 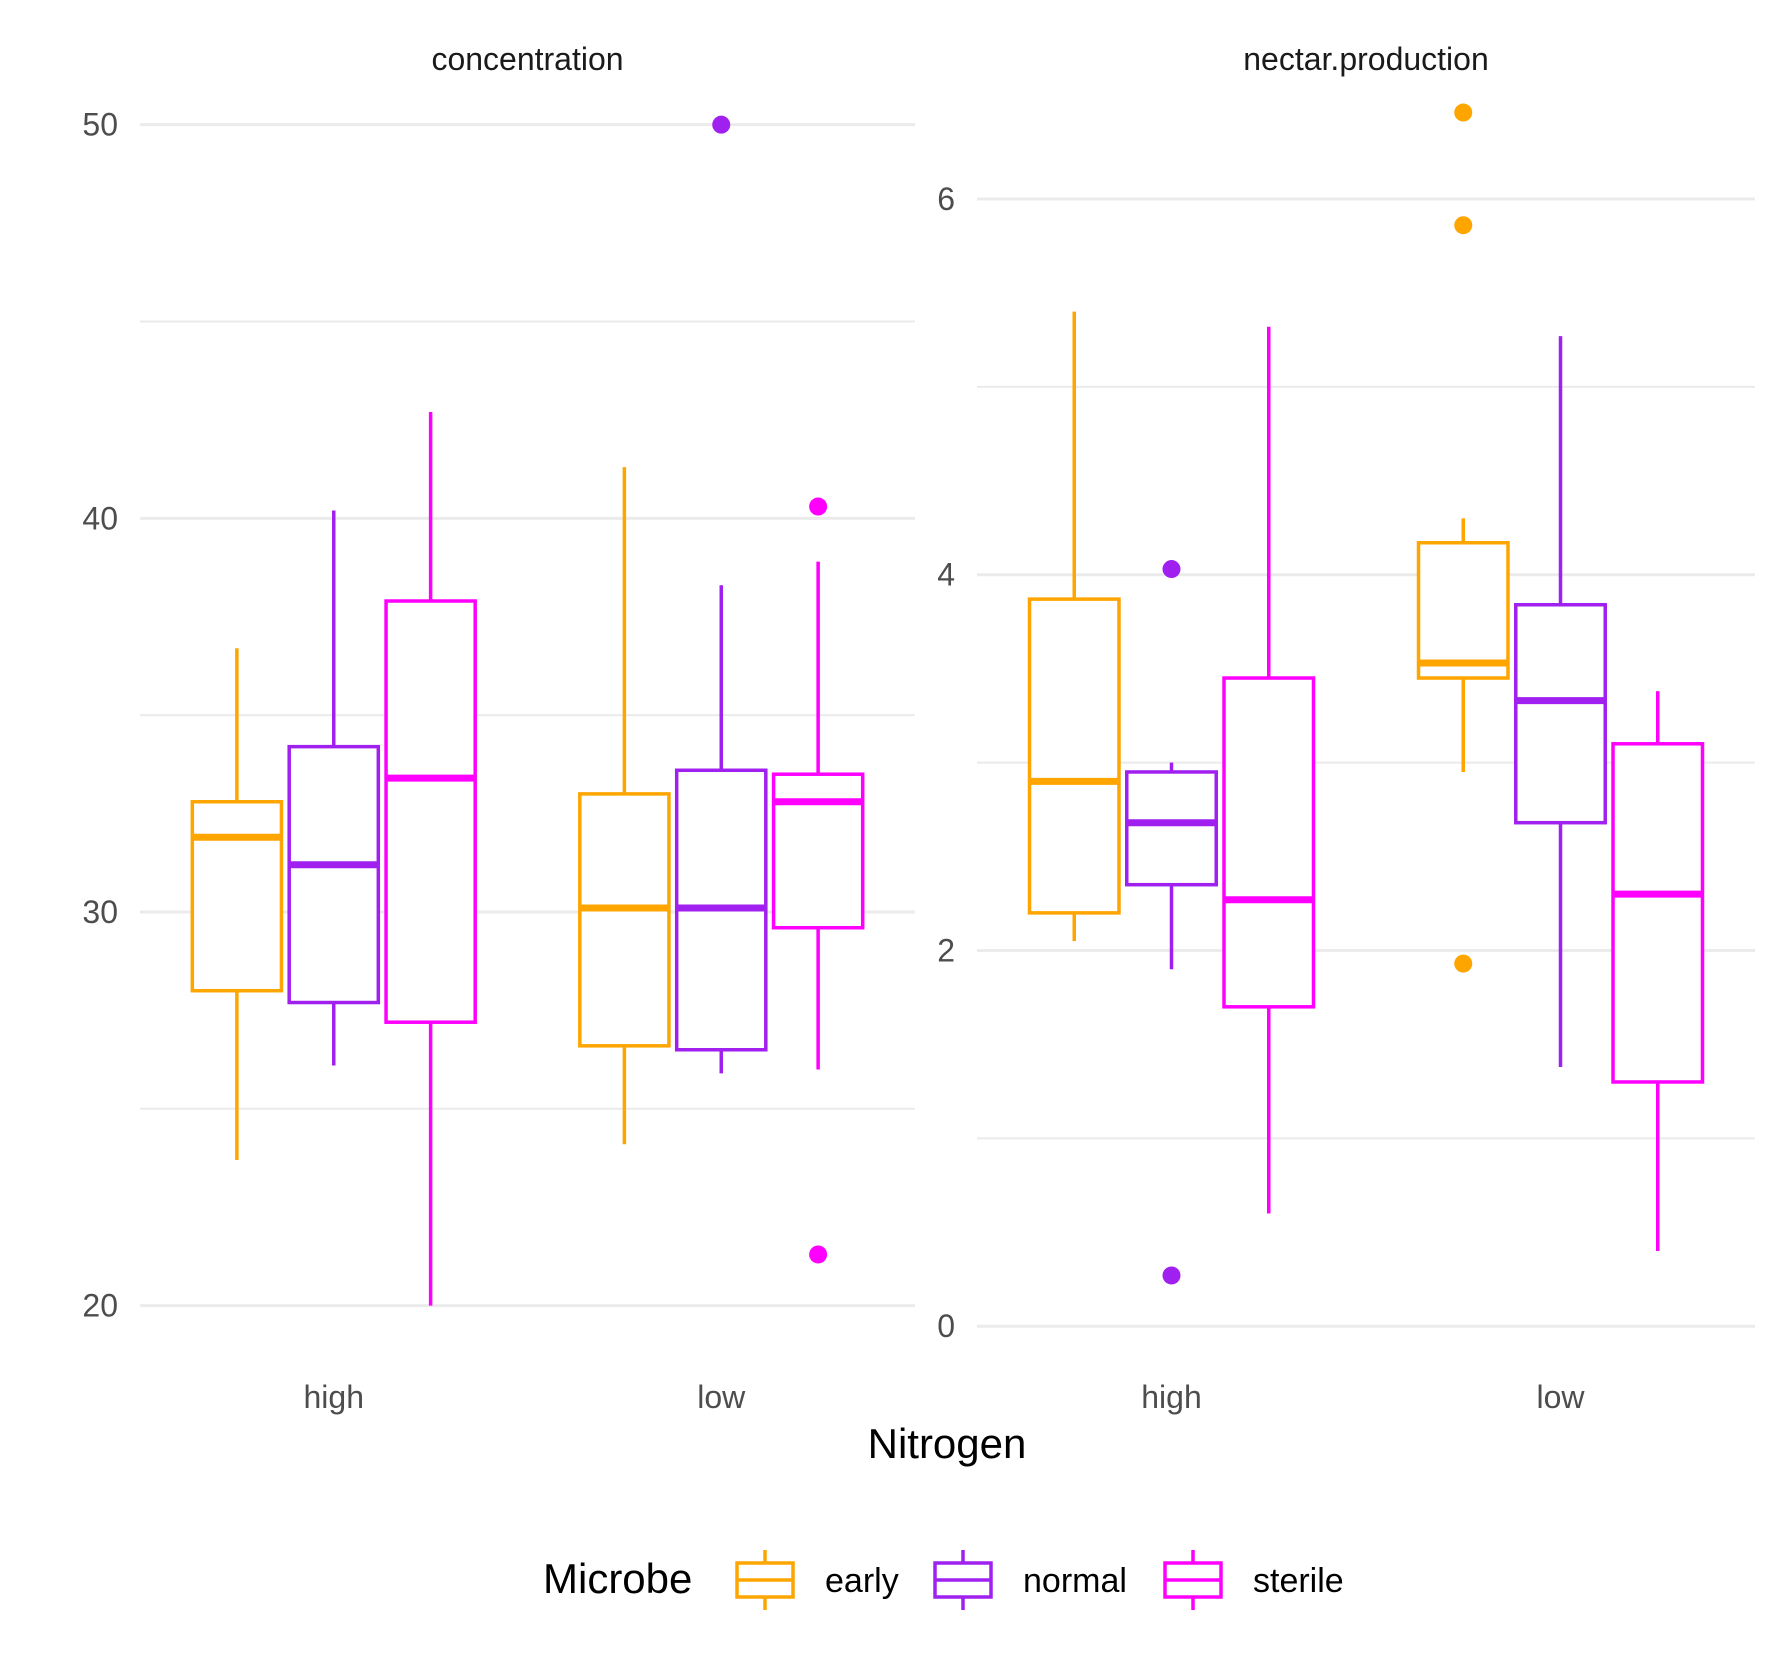 I want to click on y-tick-label: 50, so click(x=100, y=125).